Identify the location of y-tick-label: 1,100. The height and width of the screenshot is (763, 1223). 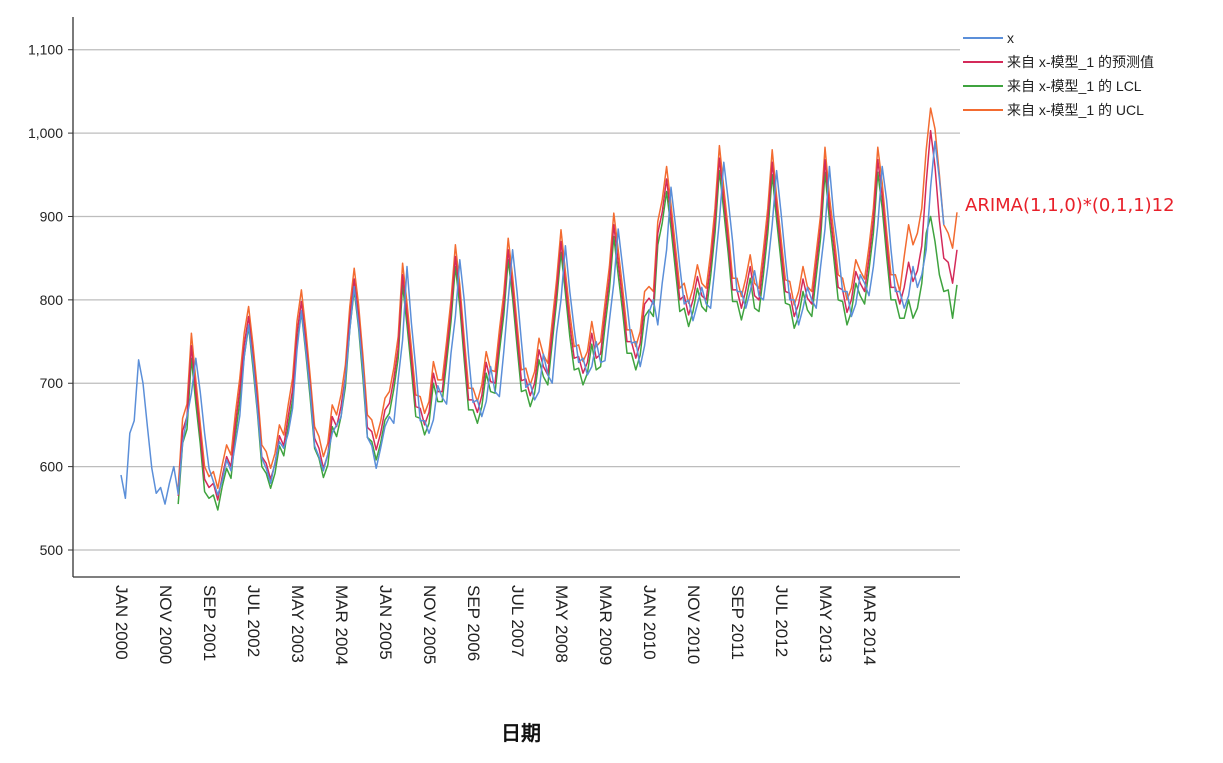
(45, 50).